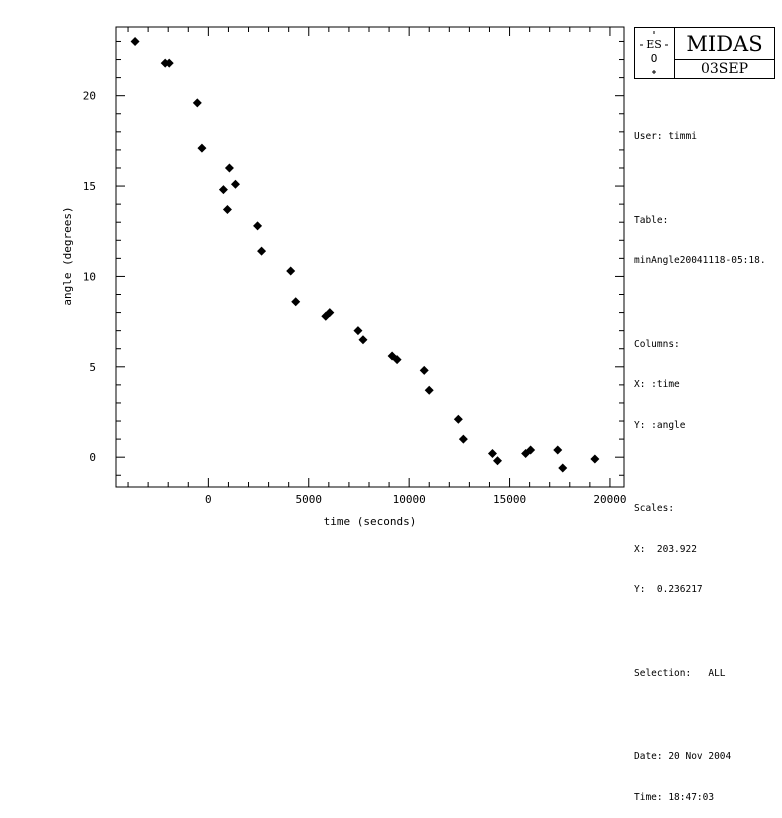 The image size is (782, 818). I want to click on y-tick-label: 15, so click(89, 186).